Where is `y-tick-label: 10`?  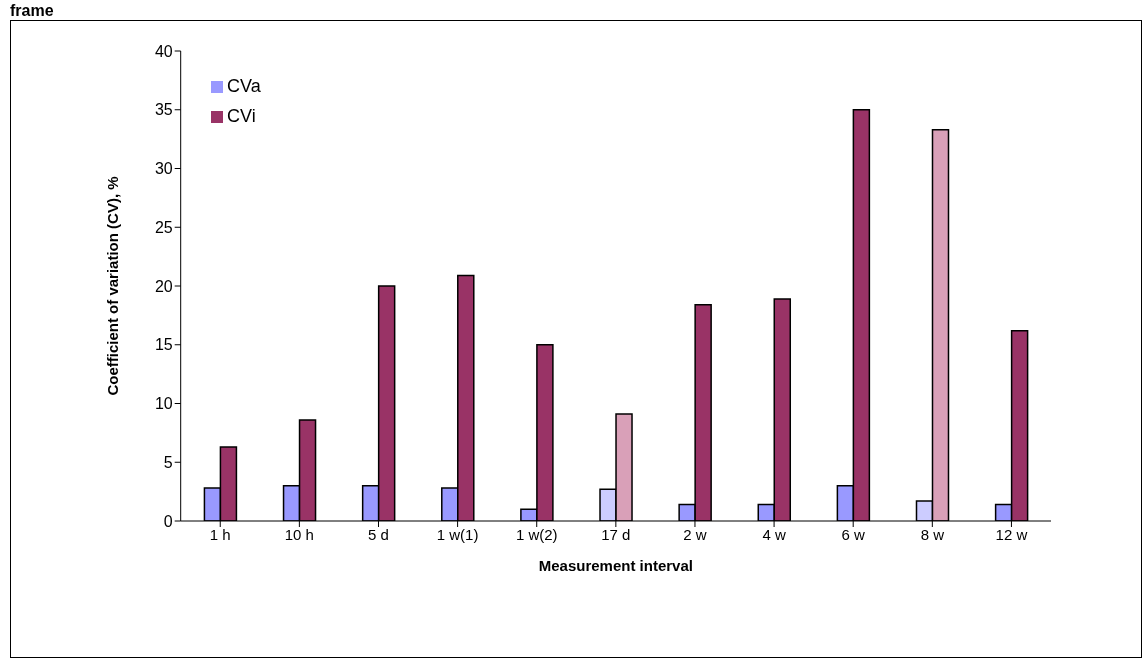 y-tick-label: 10 is located at coordinates (163, 404).